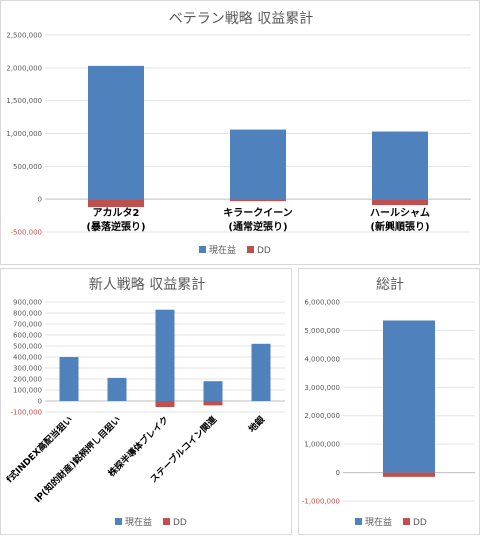 The height and width of the screenshot is (536, 480). I want to click on y-tick-label: 700,000, so click(27, 325).